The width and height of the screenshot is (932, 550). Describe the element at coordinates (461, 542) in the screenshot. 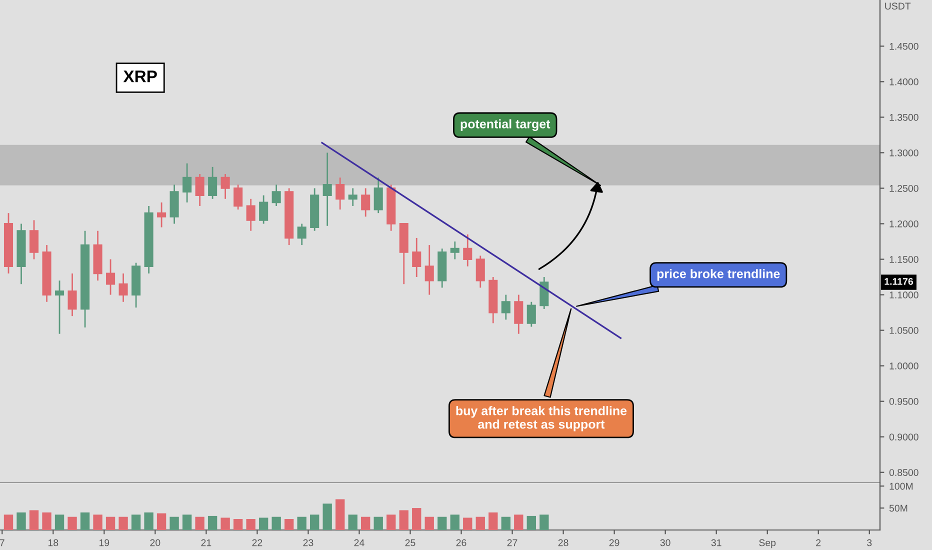

I see `x-tick-label: 26` at that location.